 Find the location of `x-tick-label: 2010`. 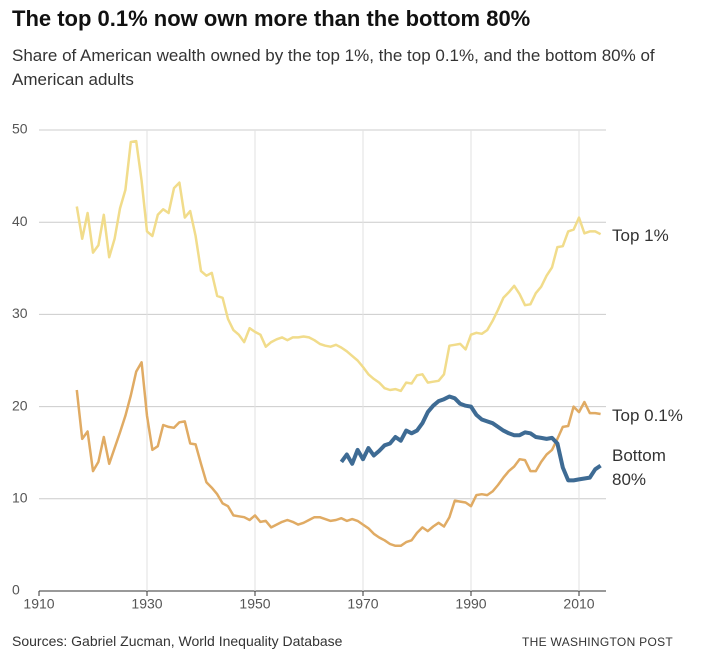

x-tick-label: 2010 is located at coordinates (578, 604).